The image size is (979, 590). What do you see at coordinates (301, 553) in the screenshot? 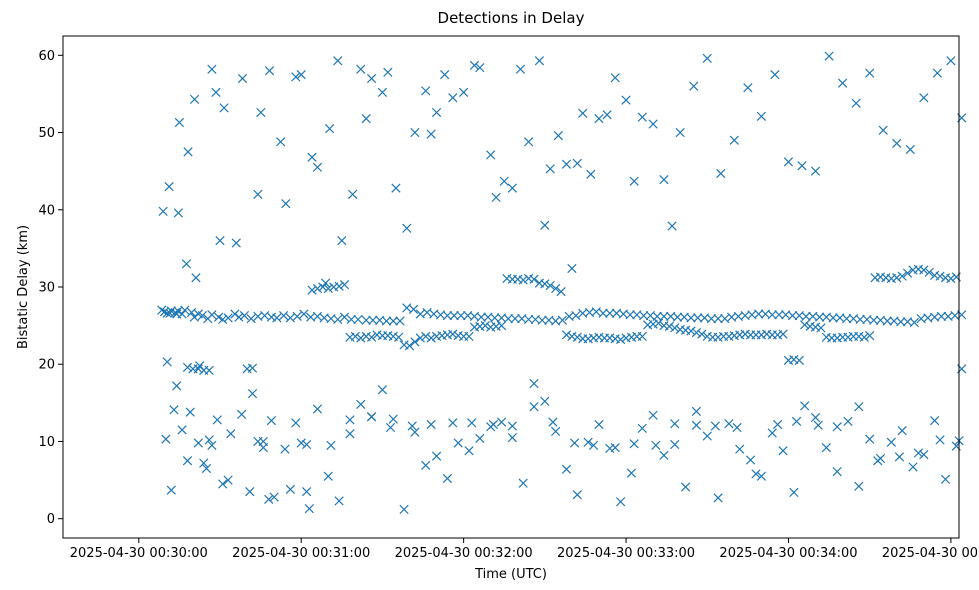
I see `x-tick-label: 2025-04-30 00:31:00` at bounding box center [301, 553].